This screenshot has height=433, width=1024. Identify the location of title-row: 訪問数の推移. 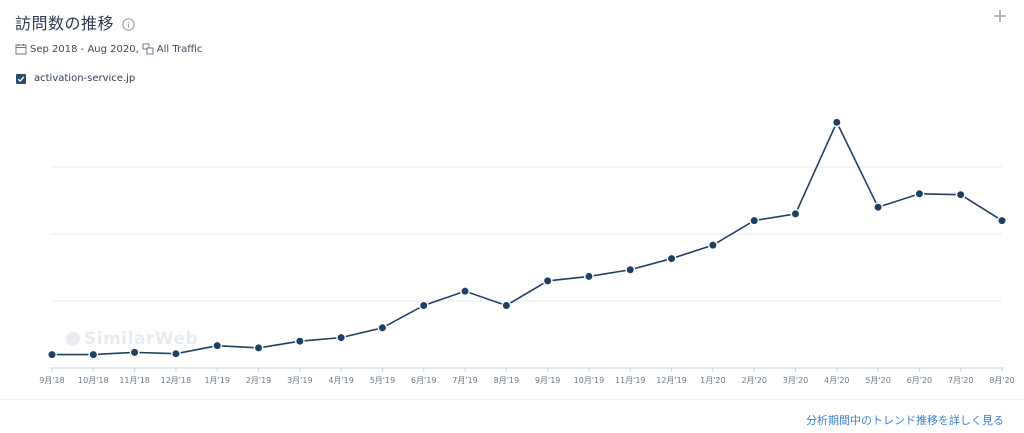
(108, 22).